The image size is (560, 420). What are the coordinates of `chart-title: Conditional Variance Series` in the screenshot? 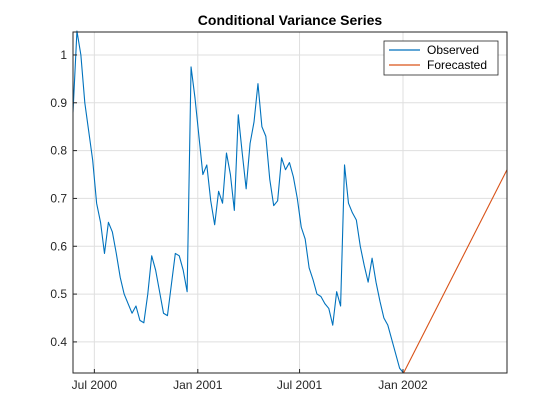 It's located at (290, 20).